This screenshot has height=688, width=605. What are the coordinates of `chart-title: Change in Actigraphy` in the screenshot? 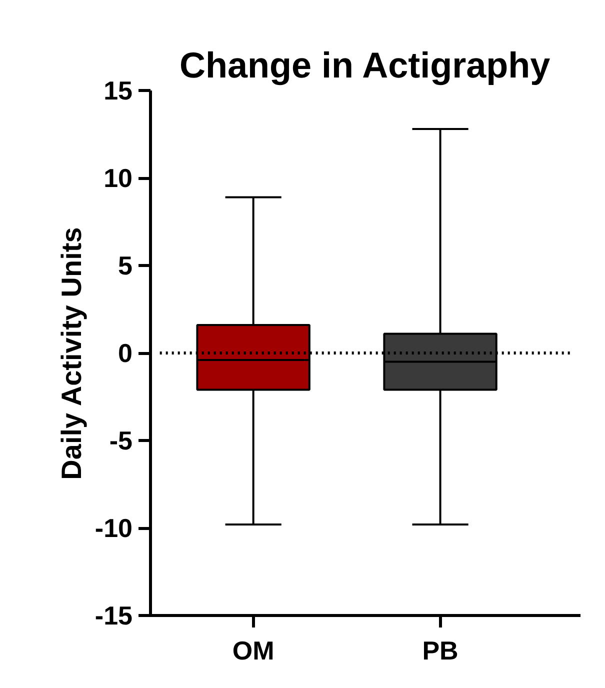 It's located at (364, 65).